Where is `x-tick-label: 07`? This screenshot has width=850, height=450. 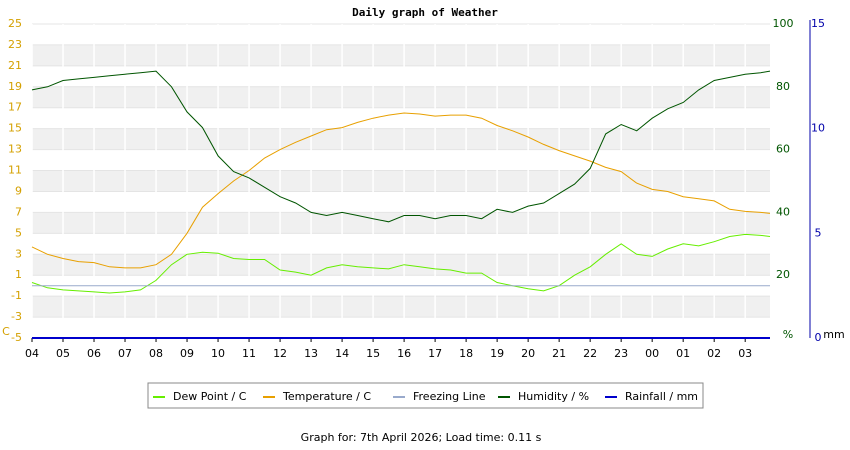 x-tick-label: 07 is located at coordinates (125, 353).